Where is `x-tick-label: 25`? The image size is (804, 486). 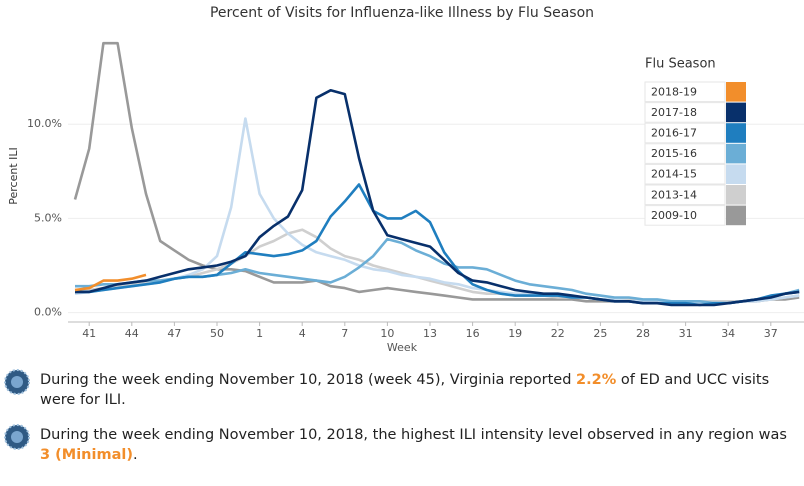
x-tick-label: 25 is located at coordinates (600, 333).